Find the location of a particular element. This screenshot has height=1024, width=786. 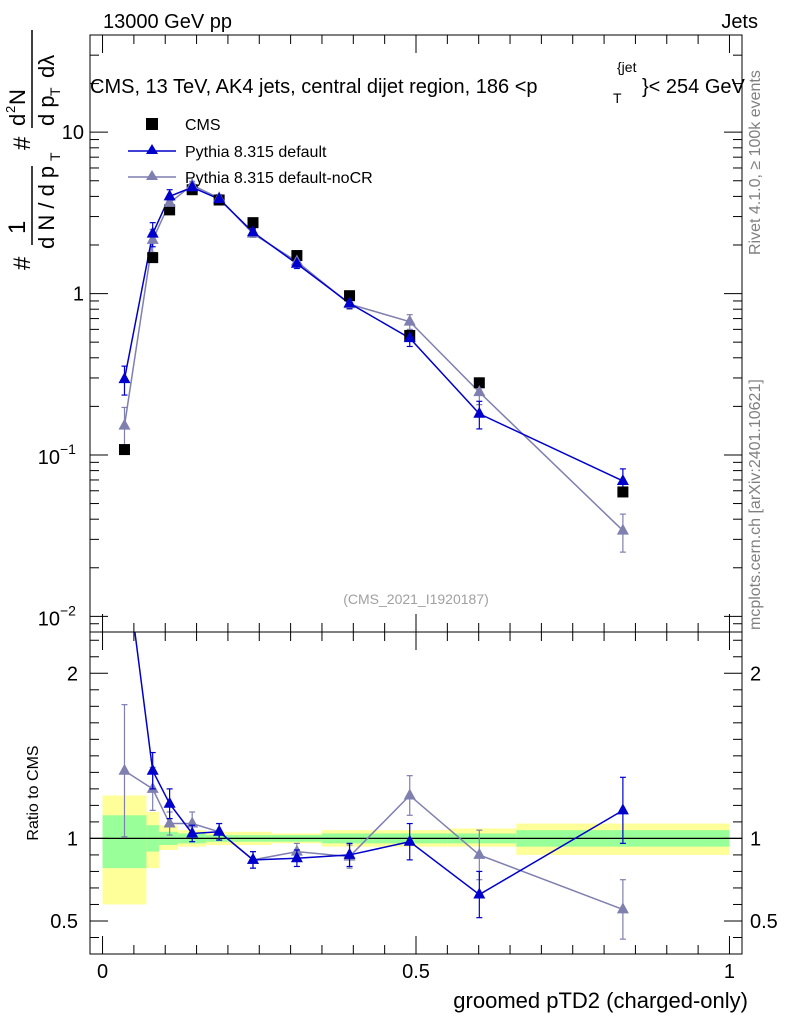

ylabel-hash-1: # is located at coordinates (22, 263).